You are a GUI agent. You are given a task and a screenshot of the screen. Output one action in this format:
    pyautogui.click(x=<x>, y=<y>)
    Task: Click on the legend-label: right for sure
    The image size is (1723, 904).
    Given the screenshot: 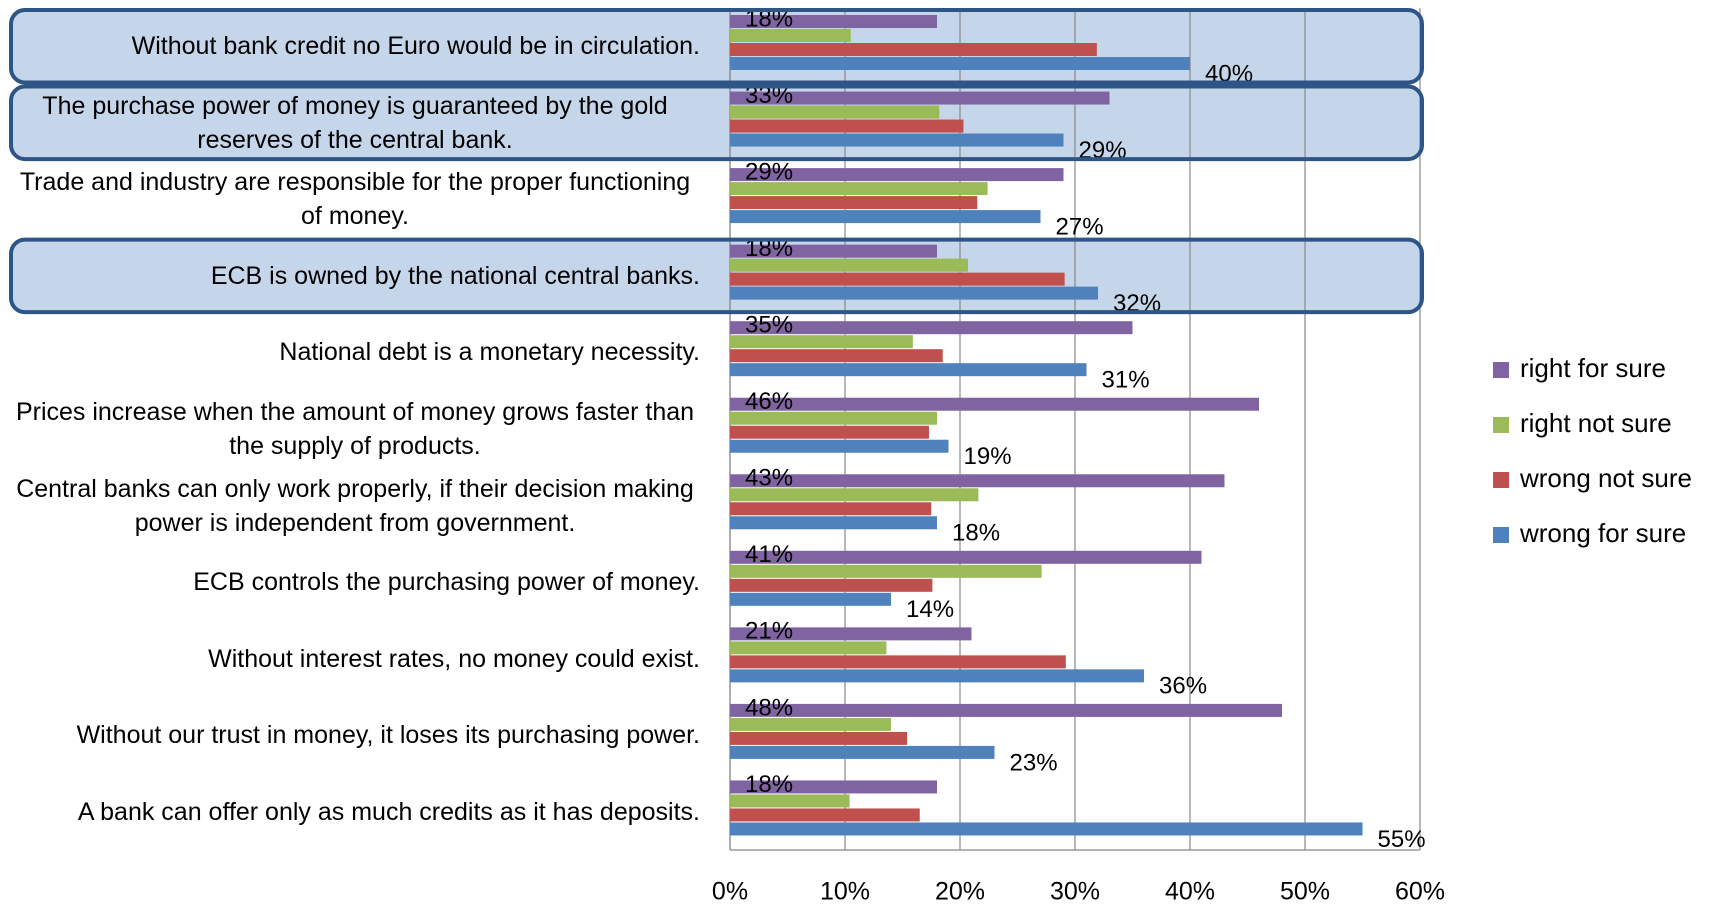 What is the action you would take?
    pyautogui.click(x=1593, y=368)
    